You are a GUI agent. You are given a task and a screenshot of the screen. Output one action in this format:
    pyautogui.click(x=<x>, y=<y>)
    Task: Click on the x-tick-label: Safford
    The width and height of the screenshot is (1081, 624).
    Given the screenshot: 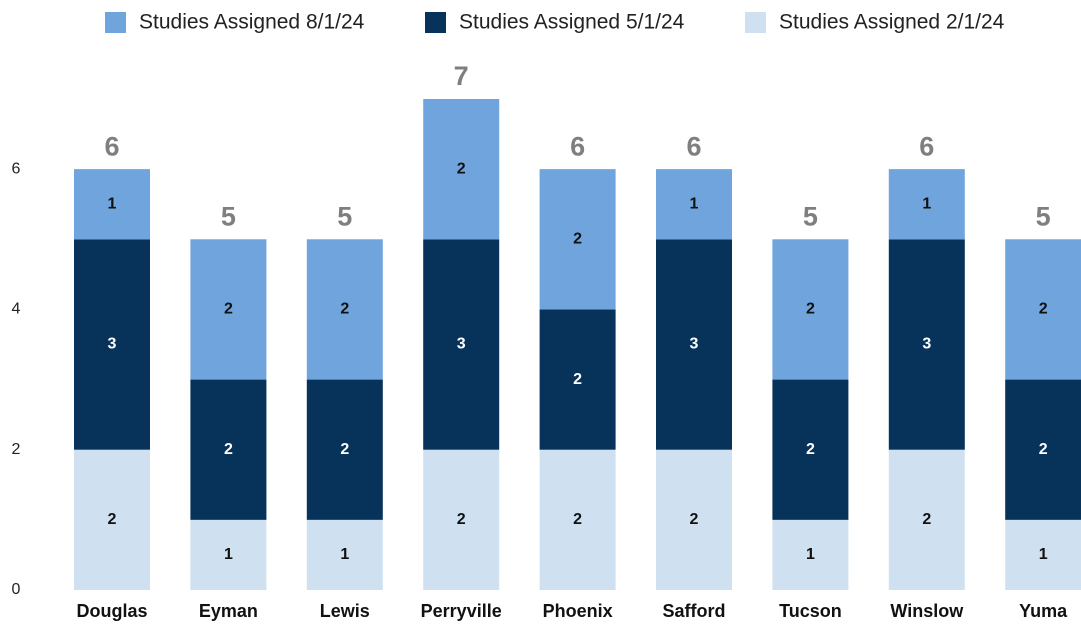 What is the action you would take?
    pyautogui.click(x=694, y=611)
    